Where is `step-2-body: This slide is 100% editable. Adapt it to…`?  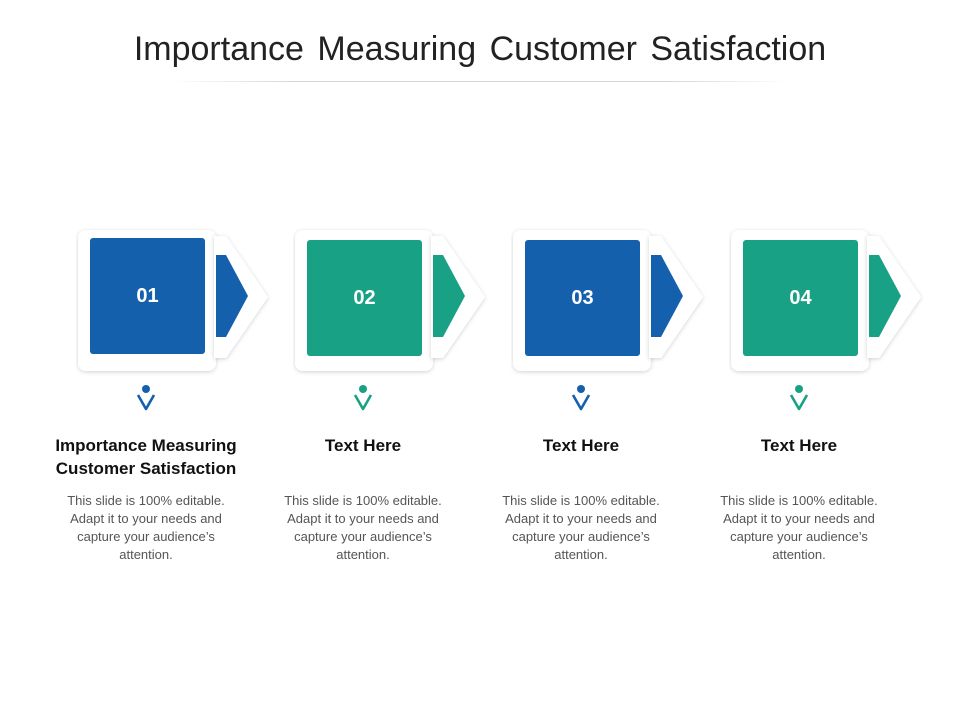
step-2-body: This slide is 100% editable. Adapt it to… is located at coordinates (363, 527).